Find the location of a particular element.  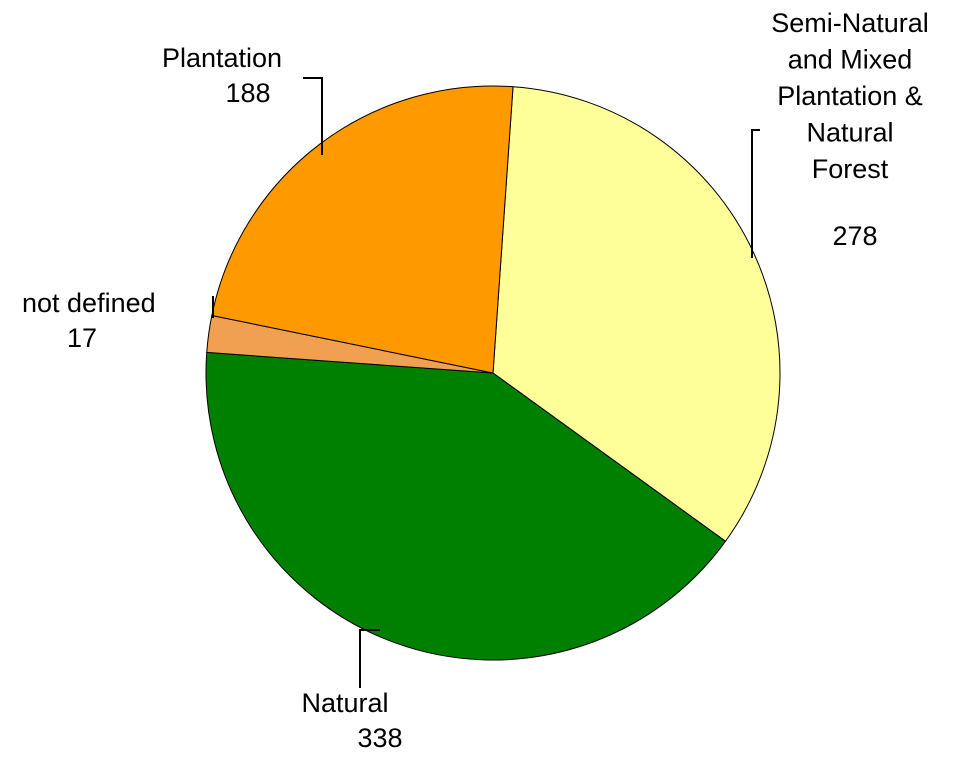

slice-label-line: not defined is located at coordinates (89, 303).